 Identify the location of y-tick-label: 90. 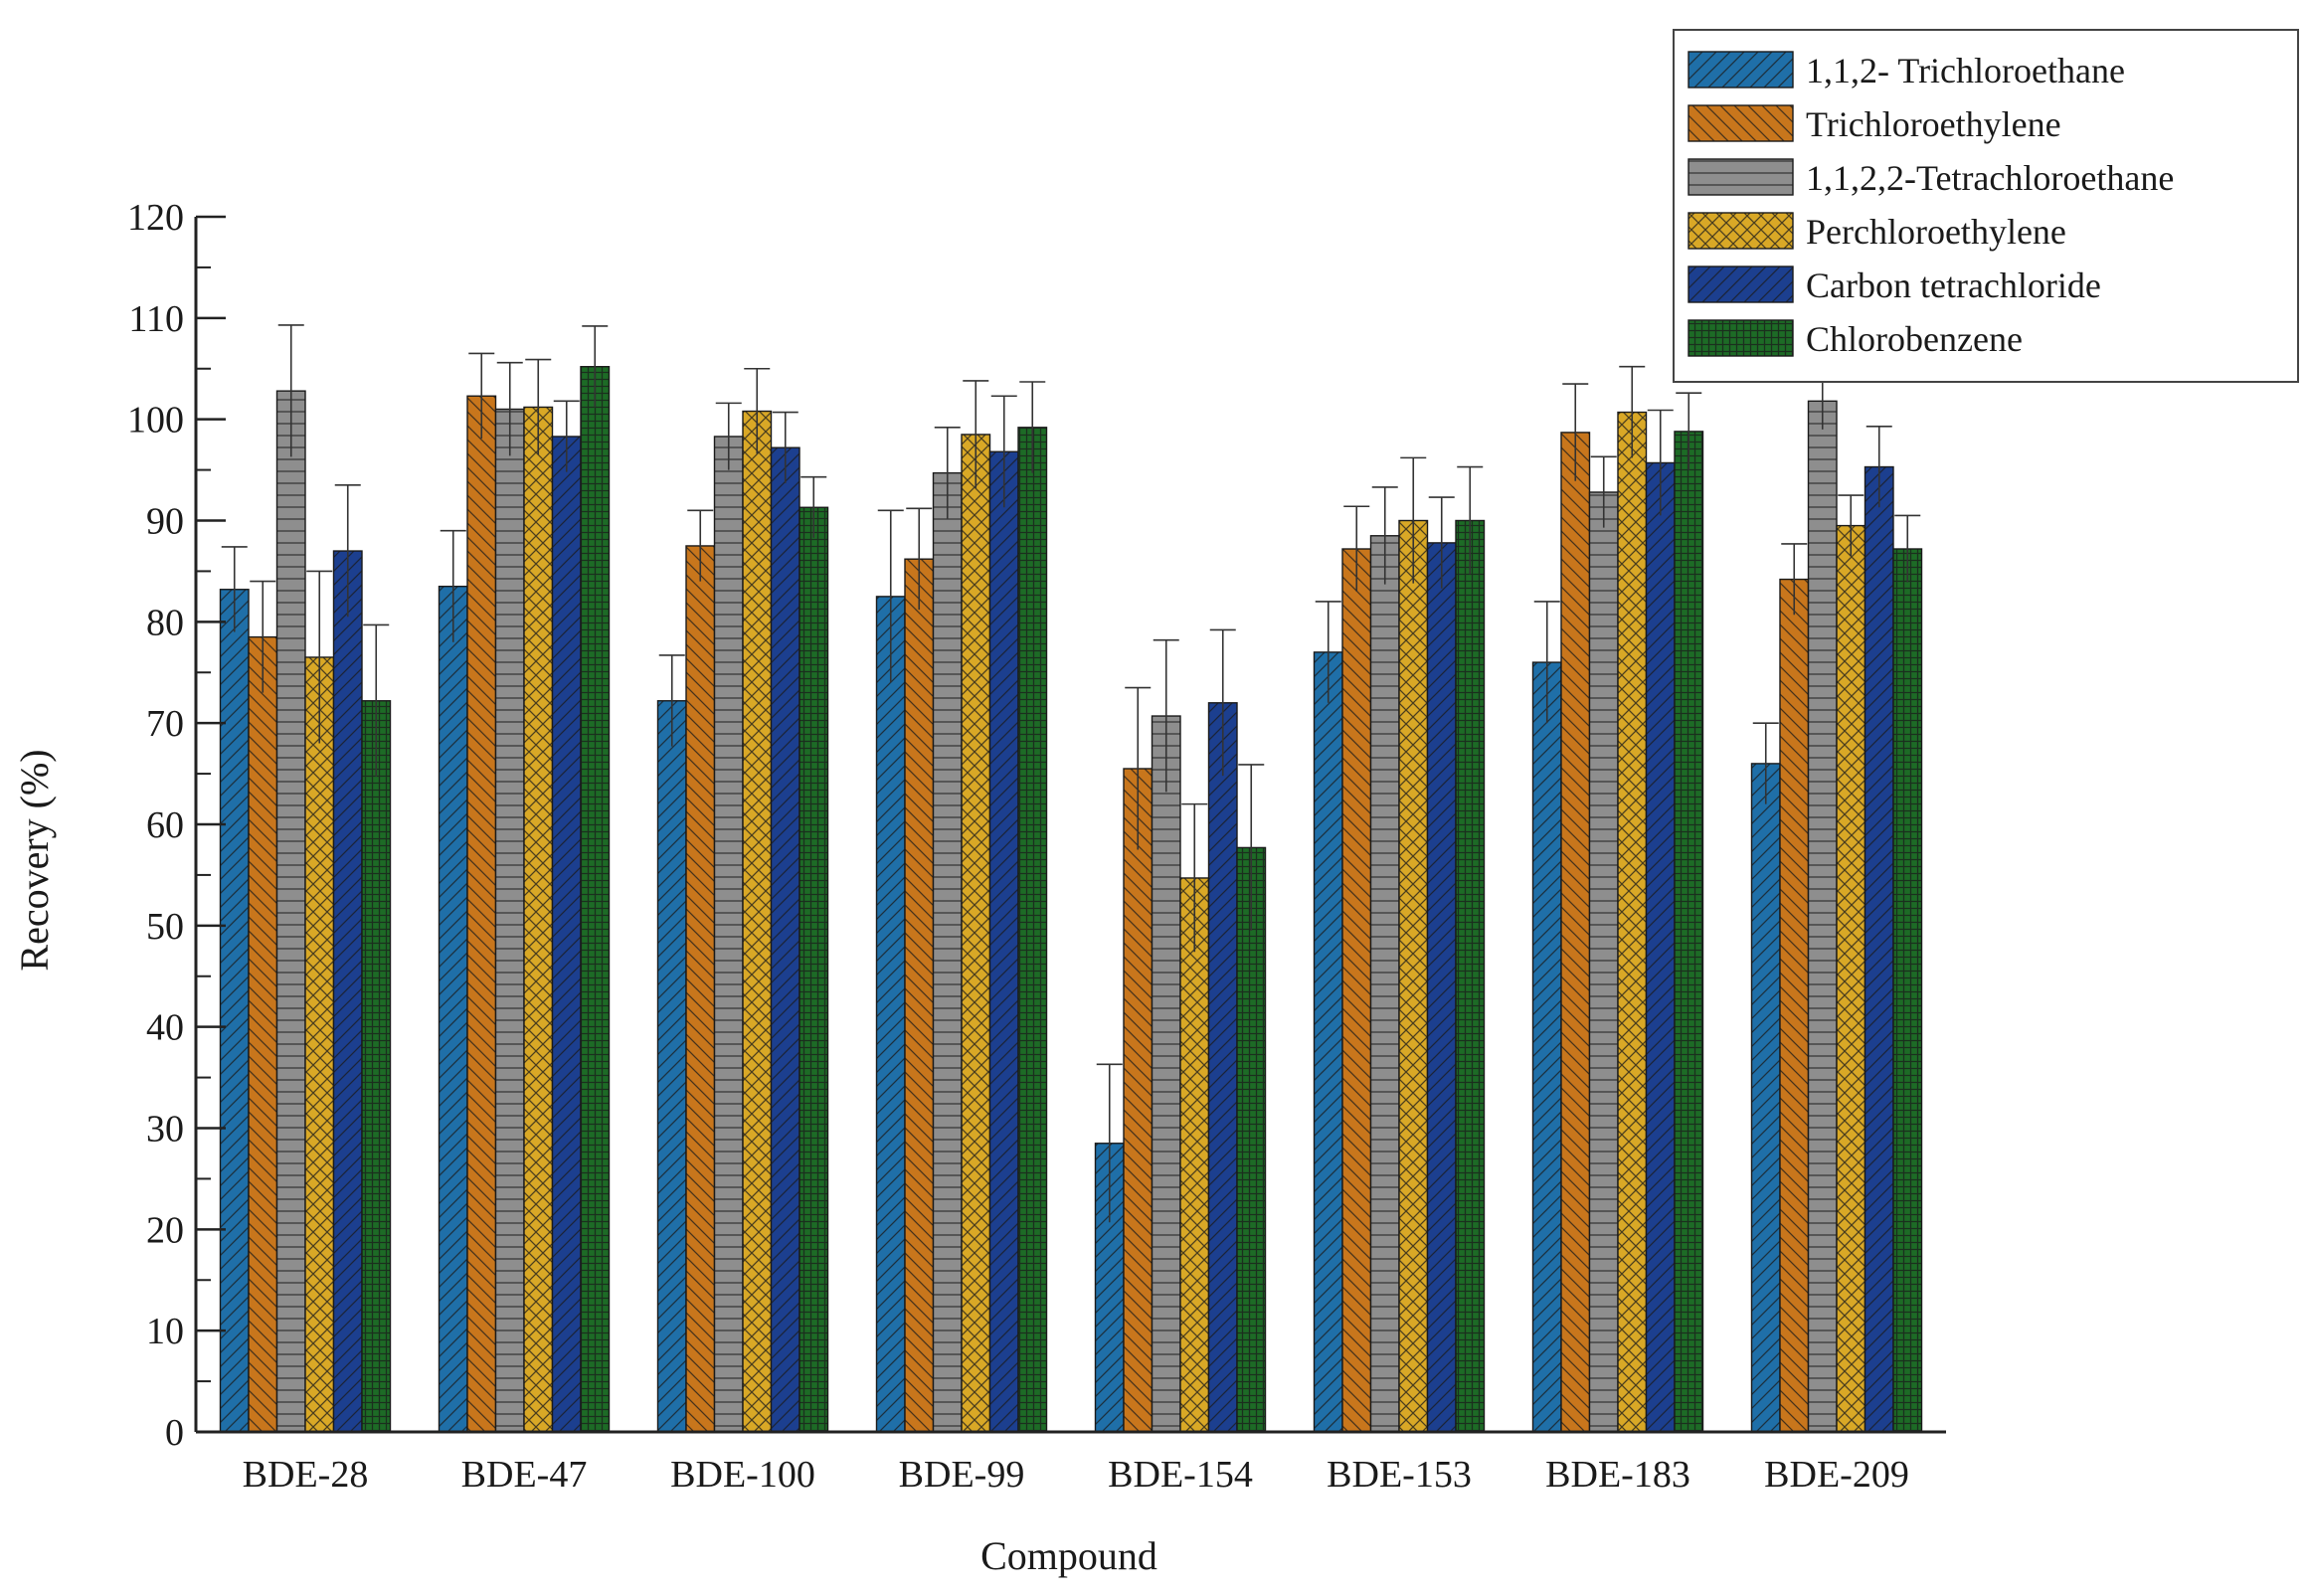
(165, 522).